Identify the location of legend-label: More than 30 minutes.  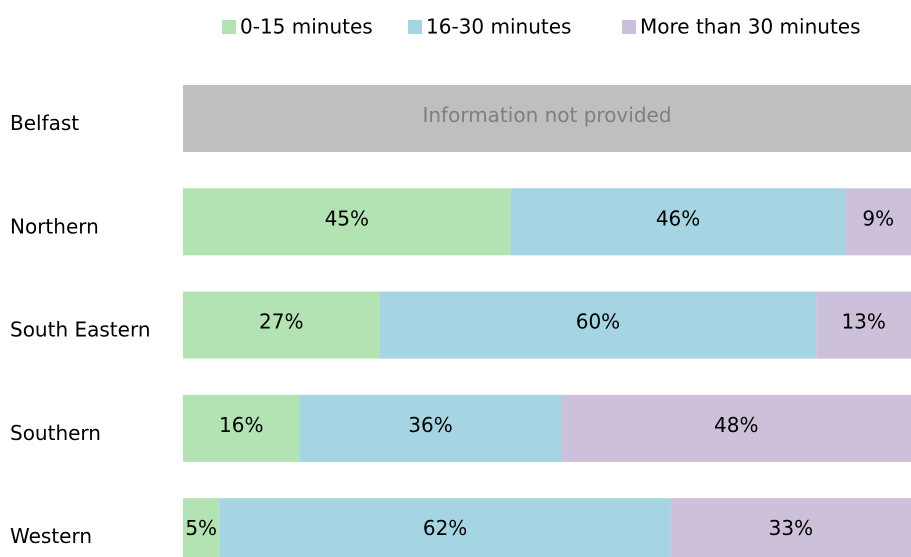
(750, 27).